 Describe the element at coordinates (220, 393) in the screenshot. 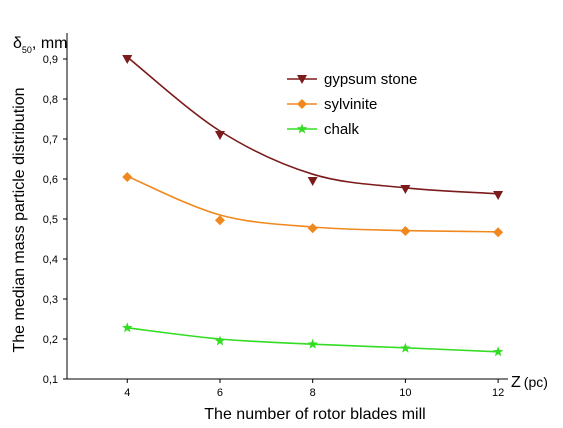

I see `x-tick-label: 6` at that location.